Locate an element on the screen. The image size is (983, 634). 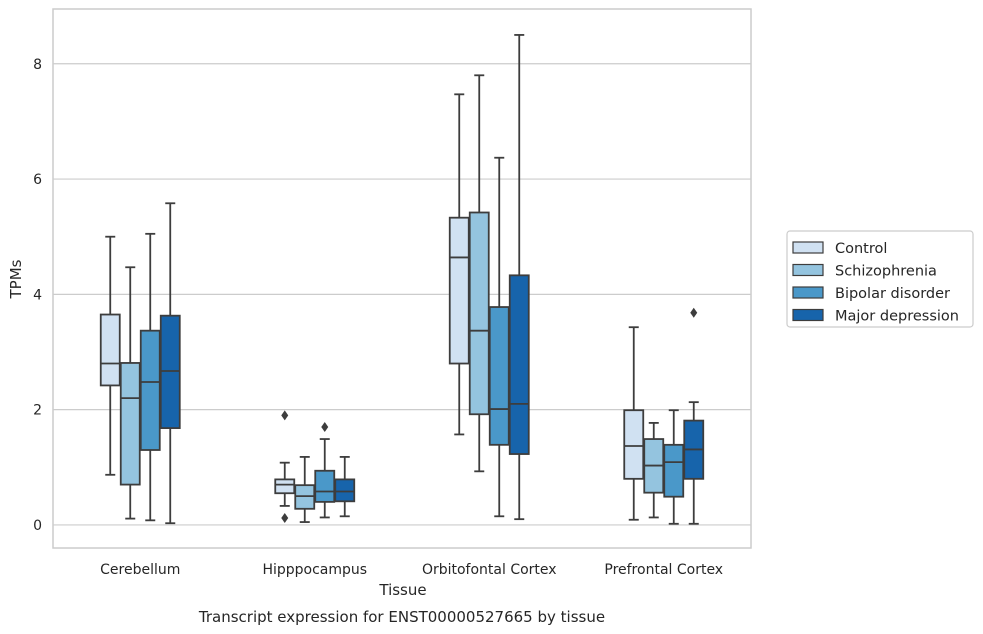
y-tick-label: 2 is located at coordinates (37, 411).